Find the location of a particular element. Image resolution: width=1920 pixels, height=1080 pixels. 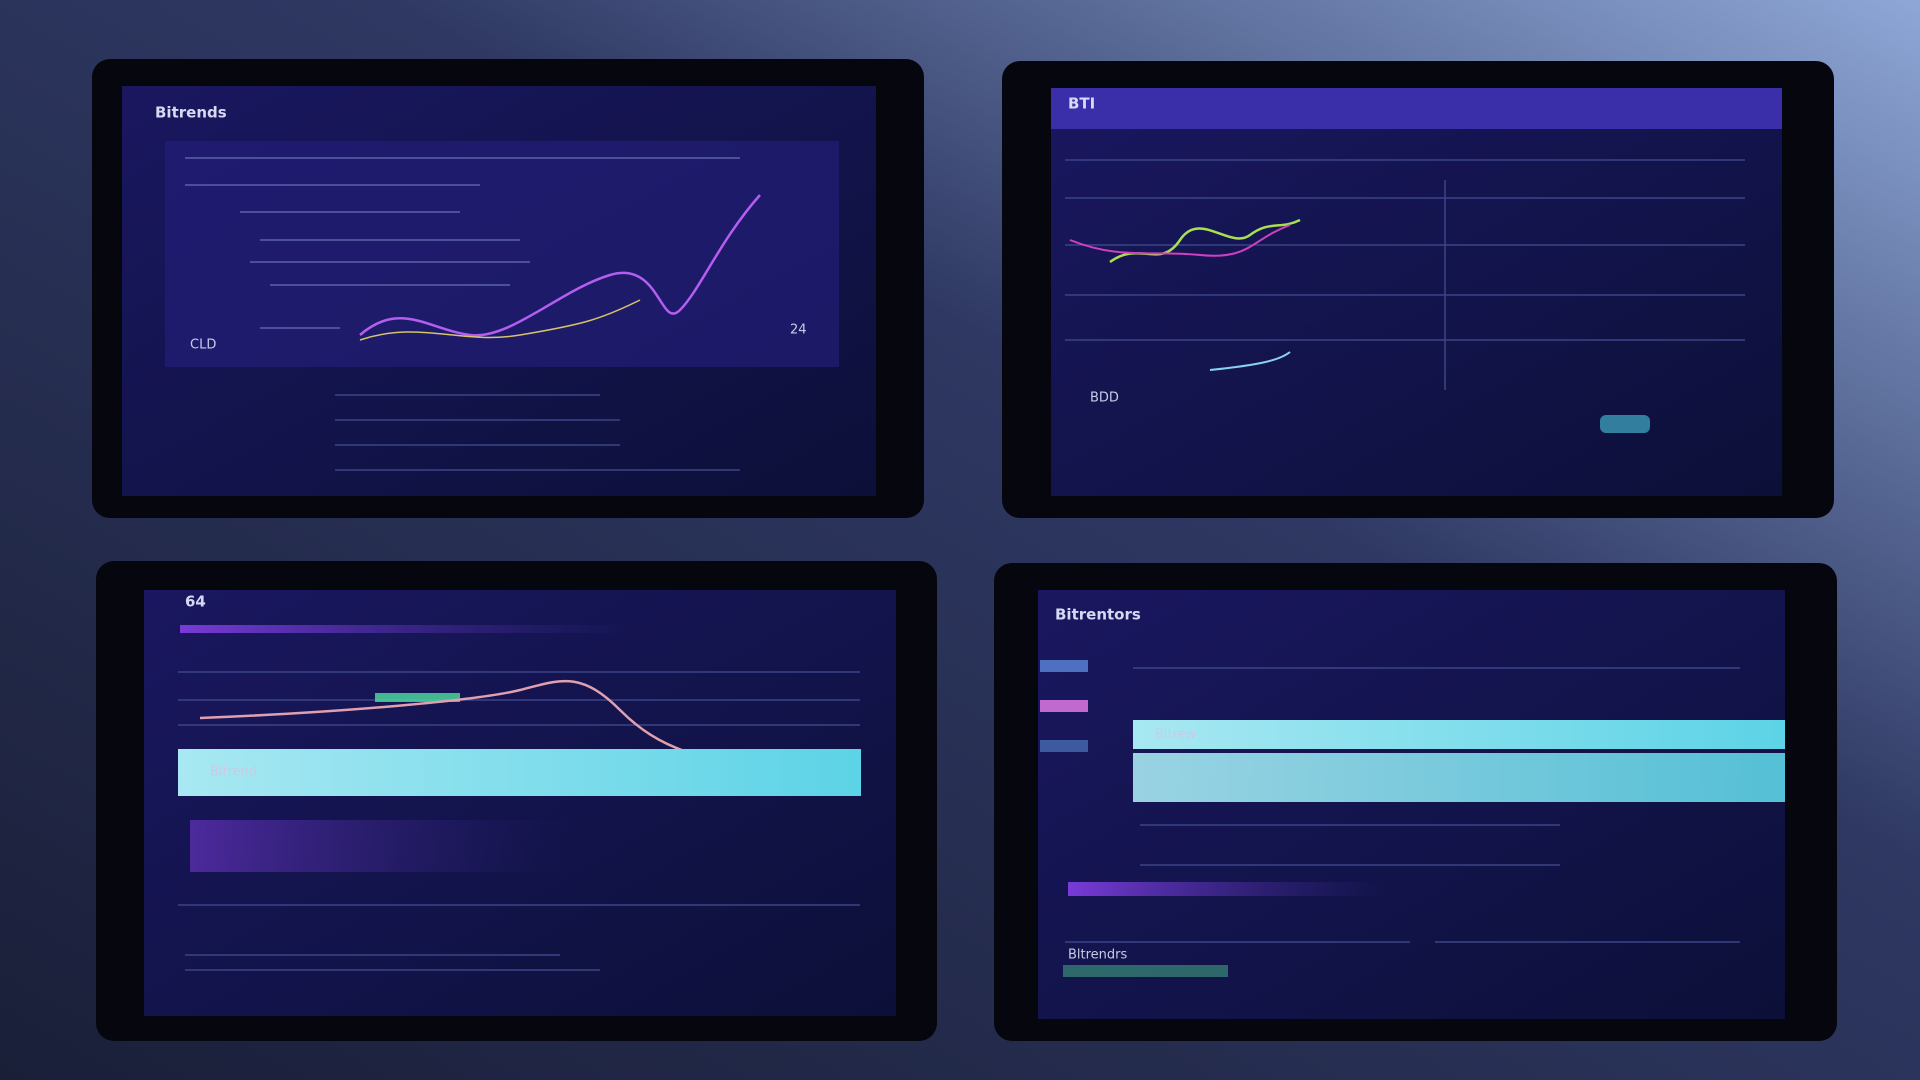

axis-label: CLD is located at coordinates (203, 345).